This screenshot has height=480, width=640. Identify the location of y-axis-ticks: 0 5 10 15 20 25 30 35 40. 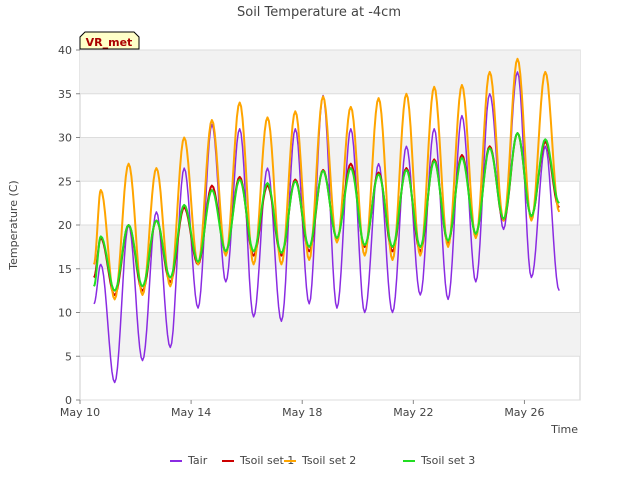
(69, 225).